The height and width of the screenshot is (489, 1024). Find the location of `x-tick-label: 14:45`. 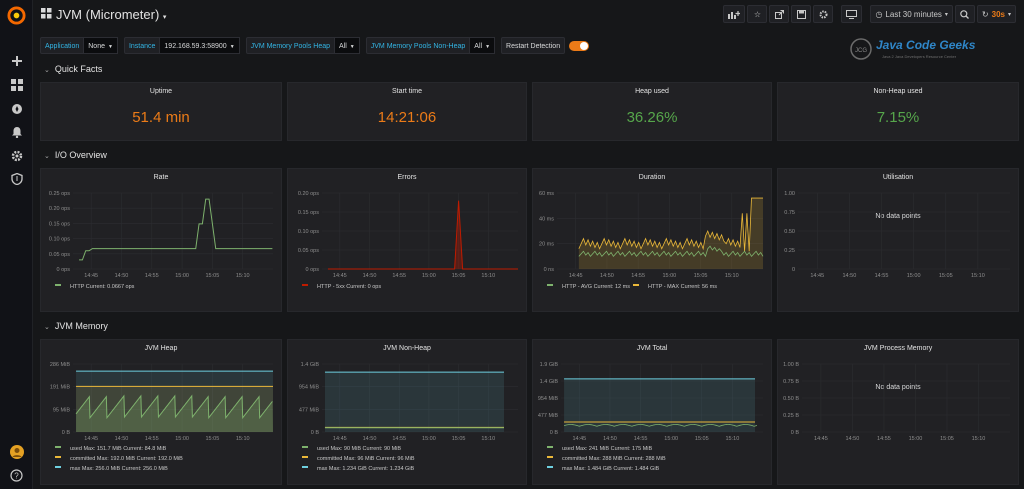

x-tick-label: 14:45 is located at coordinates (576, 276).